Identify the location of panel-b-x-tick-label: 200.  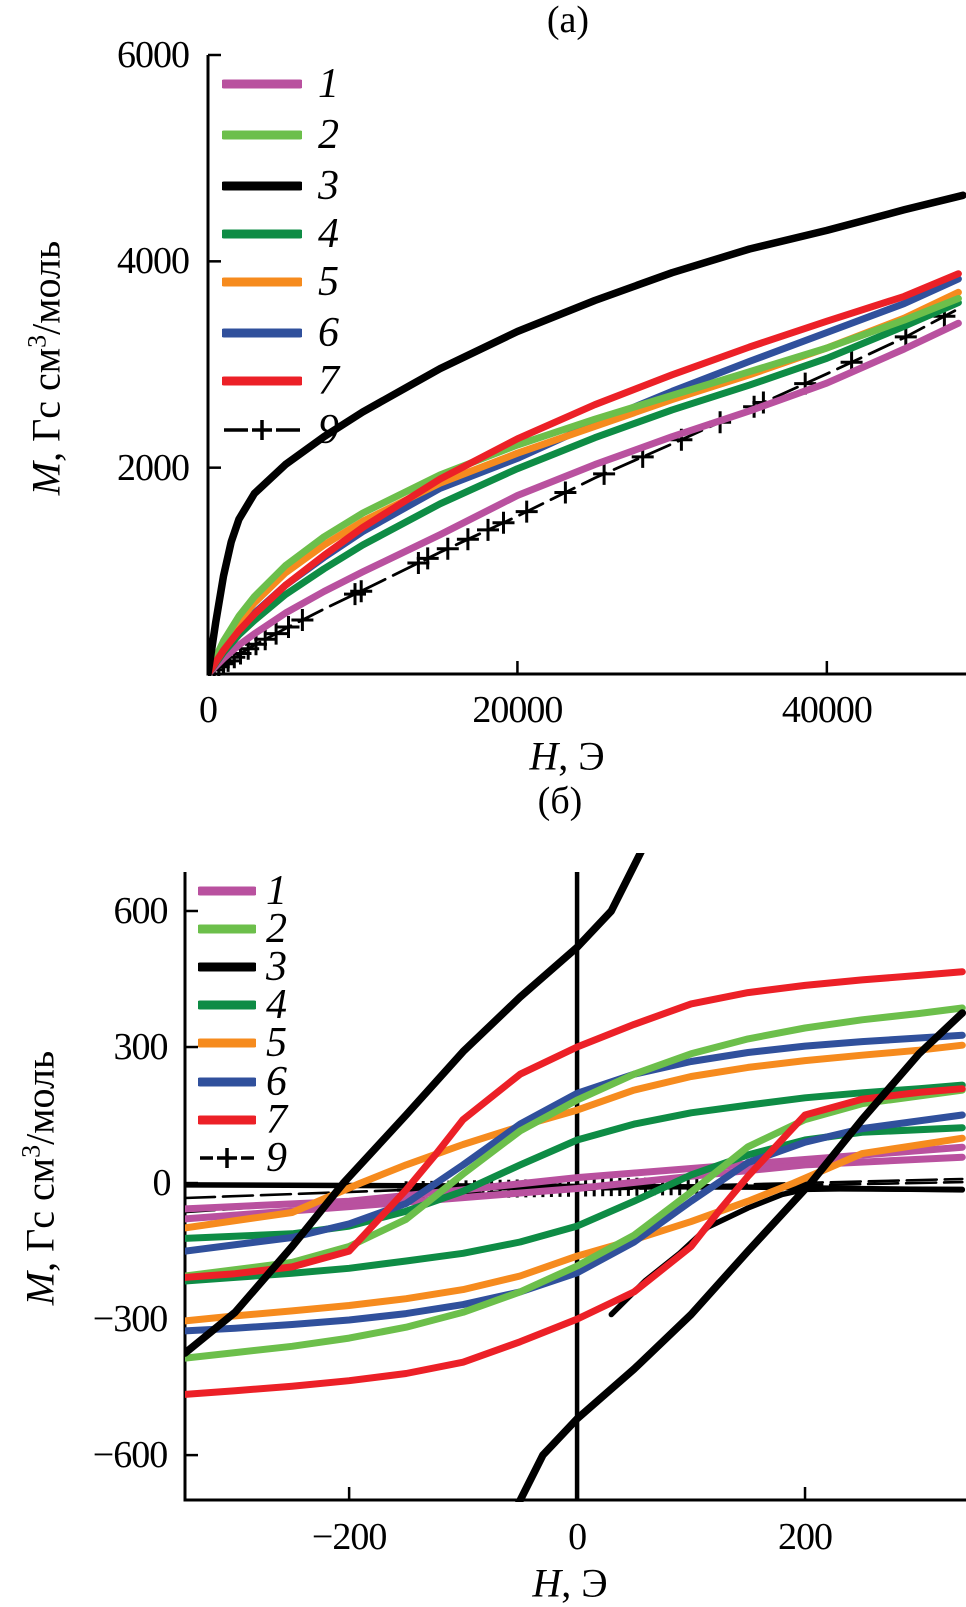
(805, 1537).